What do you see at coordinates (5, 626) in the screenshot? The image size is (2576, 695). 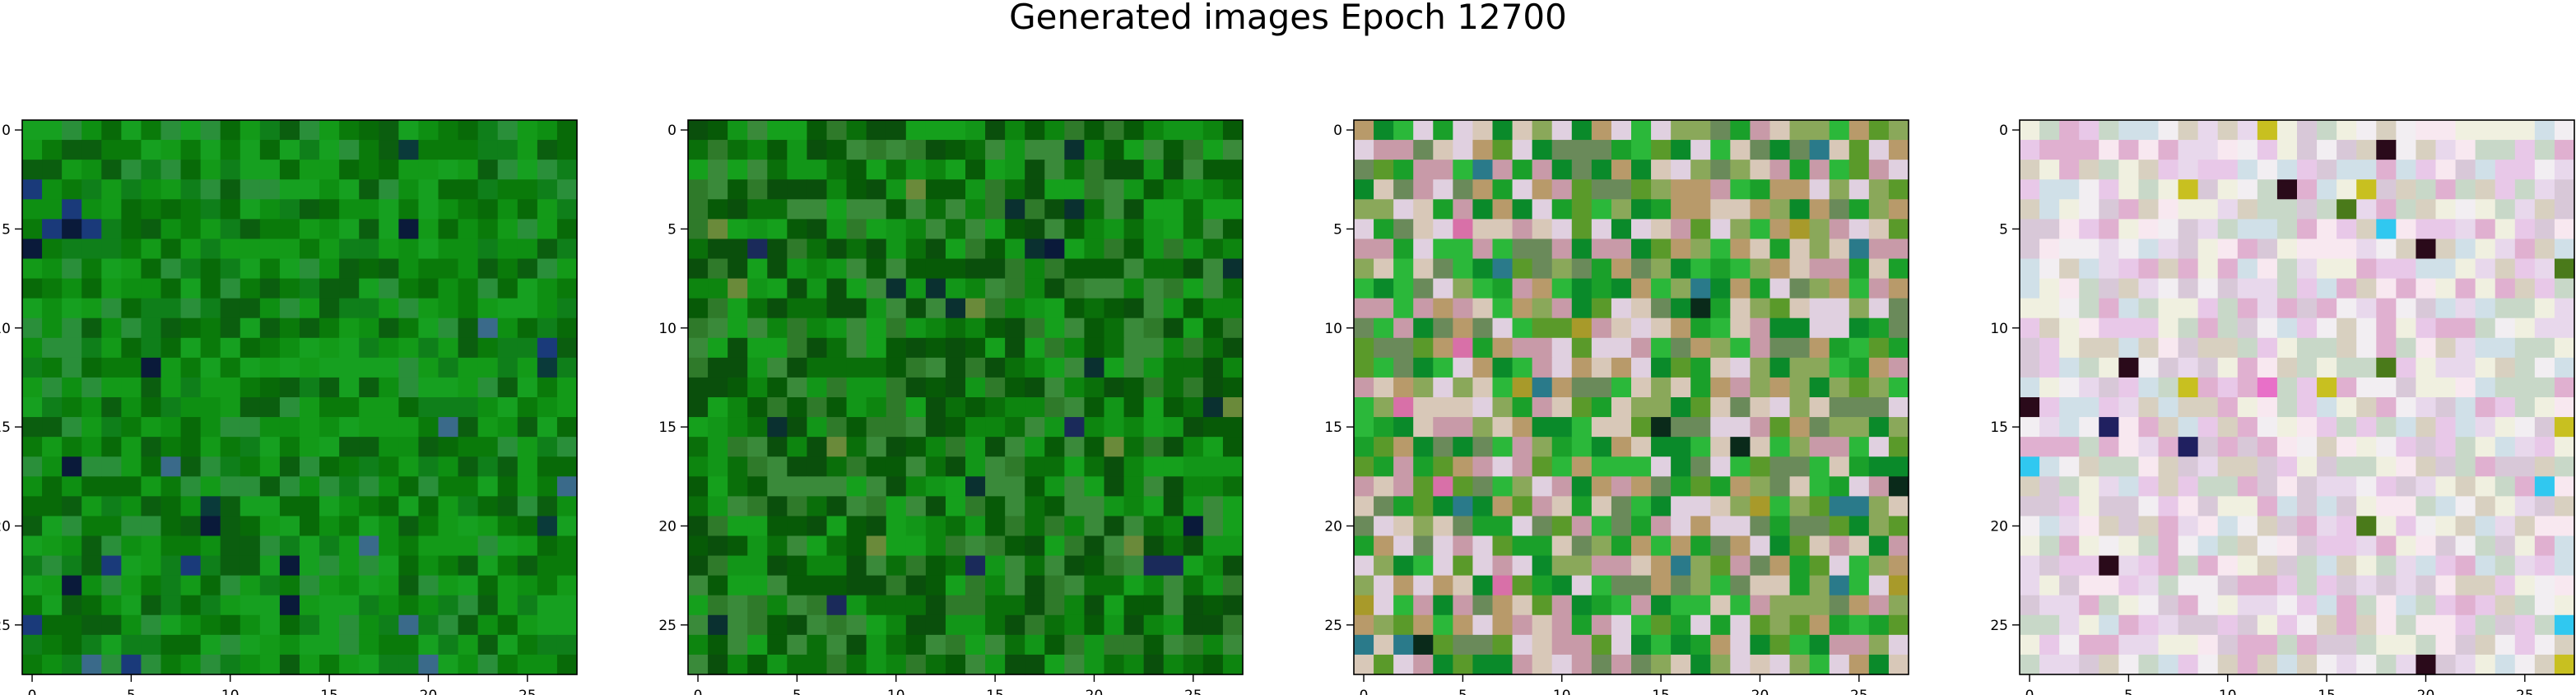 I see `y-tick-label: 25` at bounding box center [5, 626].